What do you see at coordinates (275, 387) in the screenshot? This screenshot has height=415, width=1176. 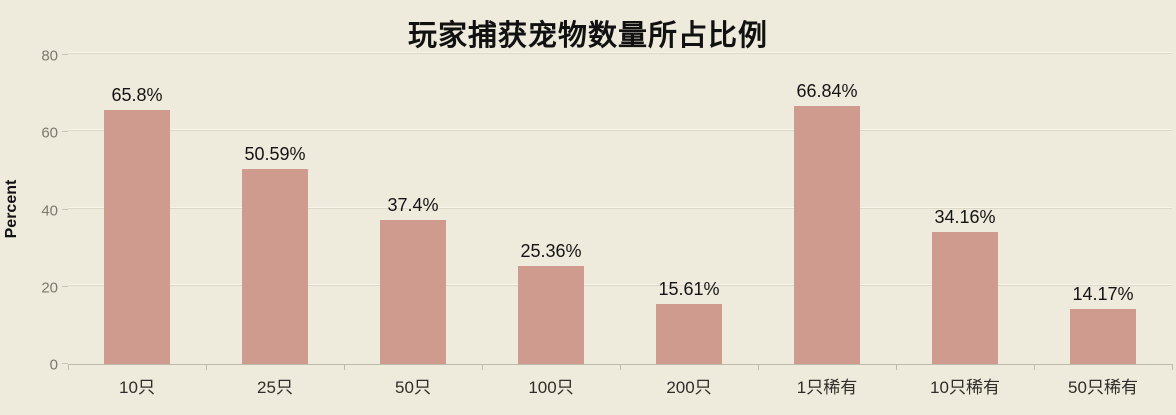 I see `x-category-label: 25只` at bounding box center [275, 387].